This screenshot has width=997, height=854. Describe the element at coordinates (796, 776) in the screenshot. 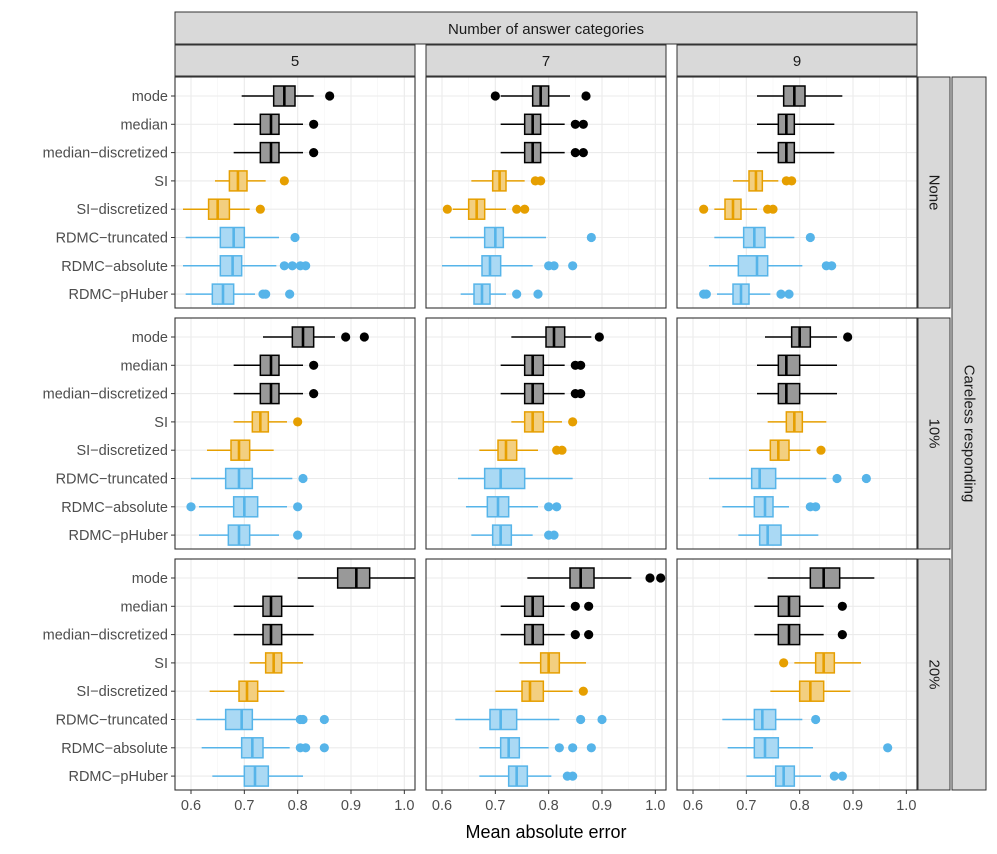

I see `boxplot-20%-9-RDMC−pHuber` at that location.